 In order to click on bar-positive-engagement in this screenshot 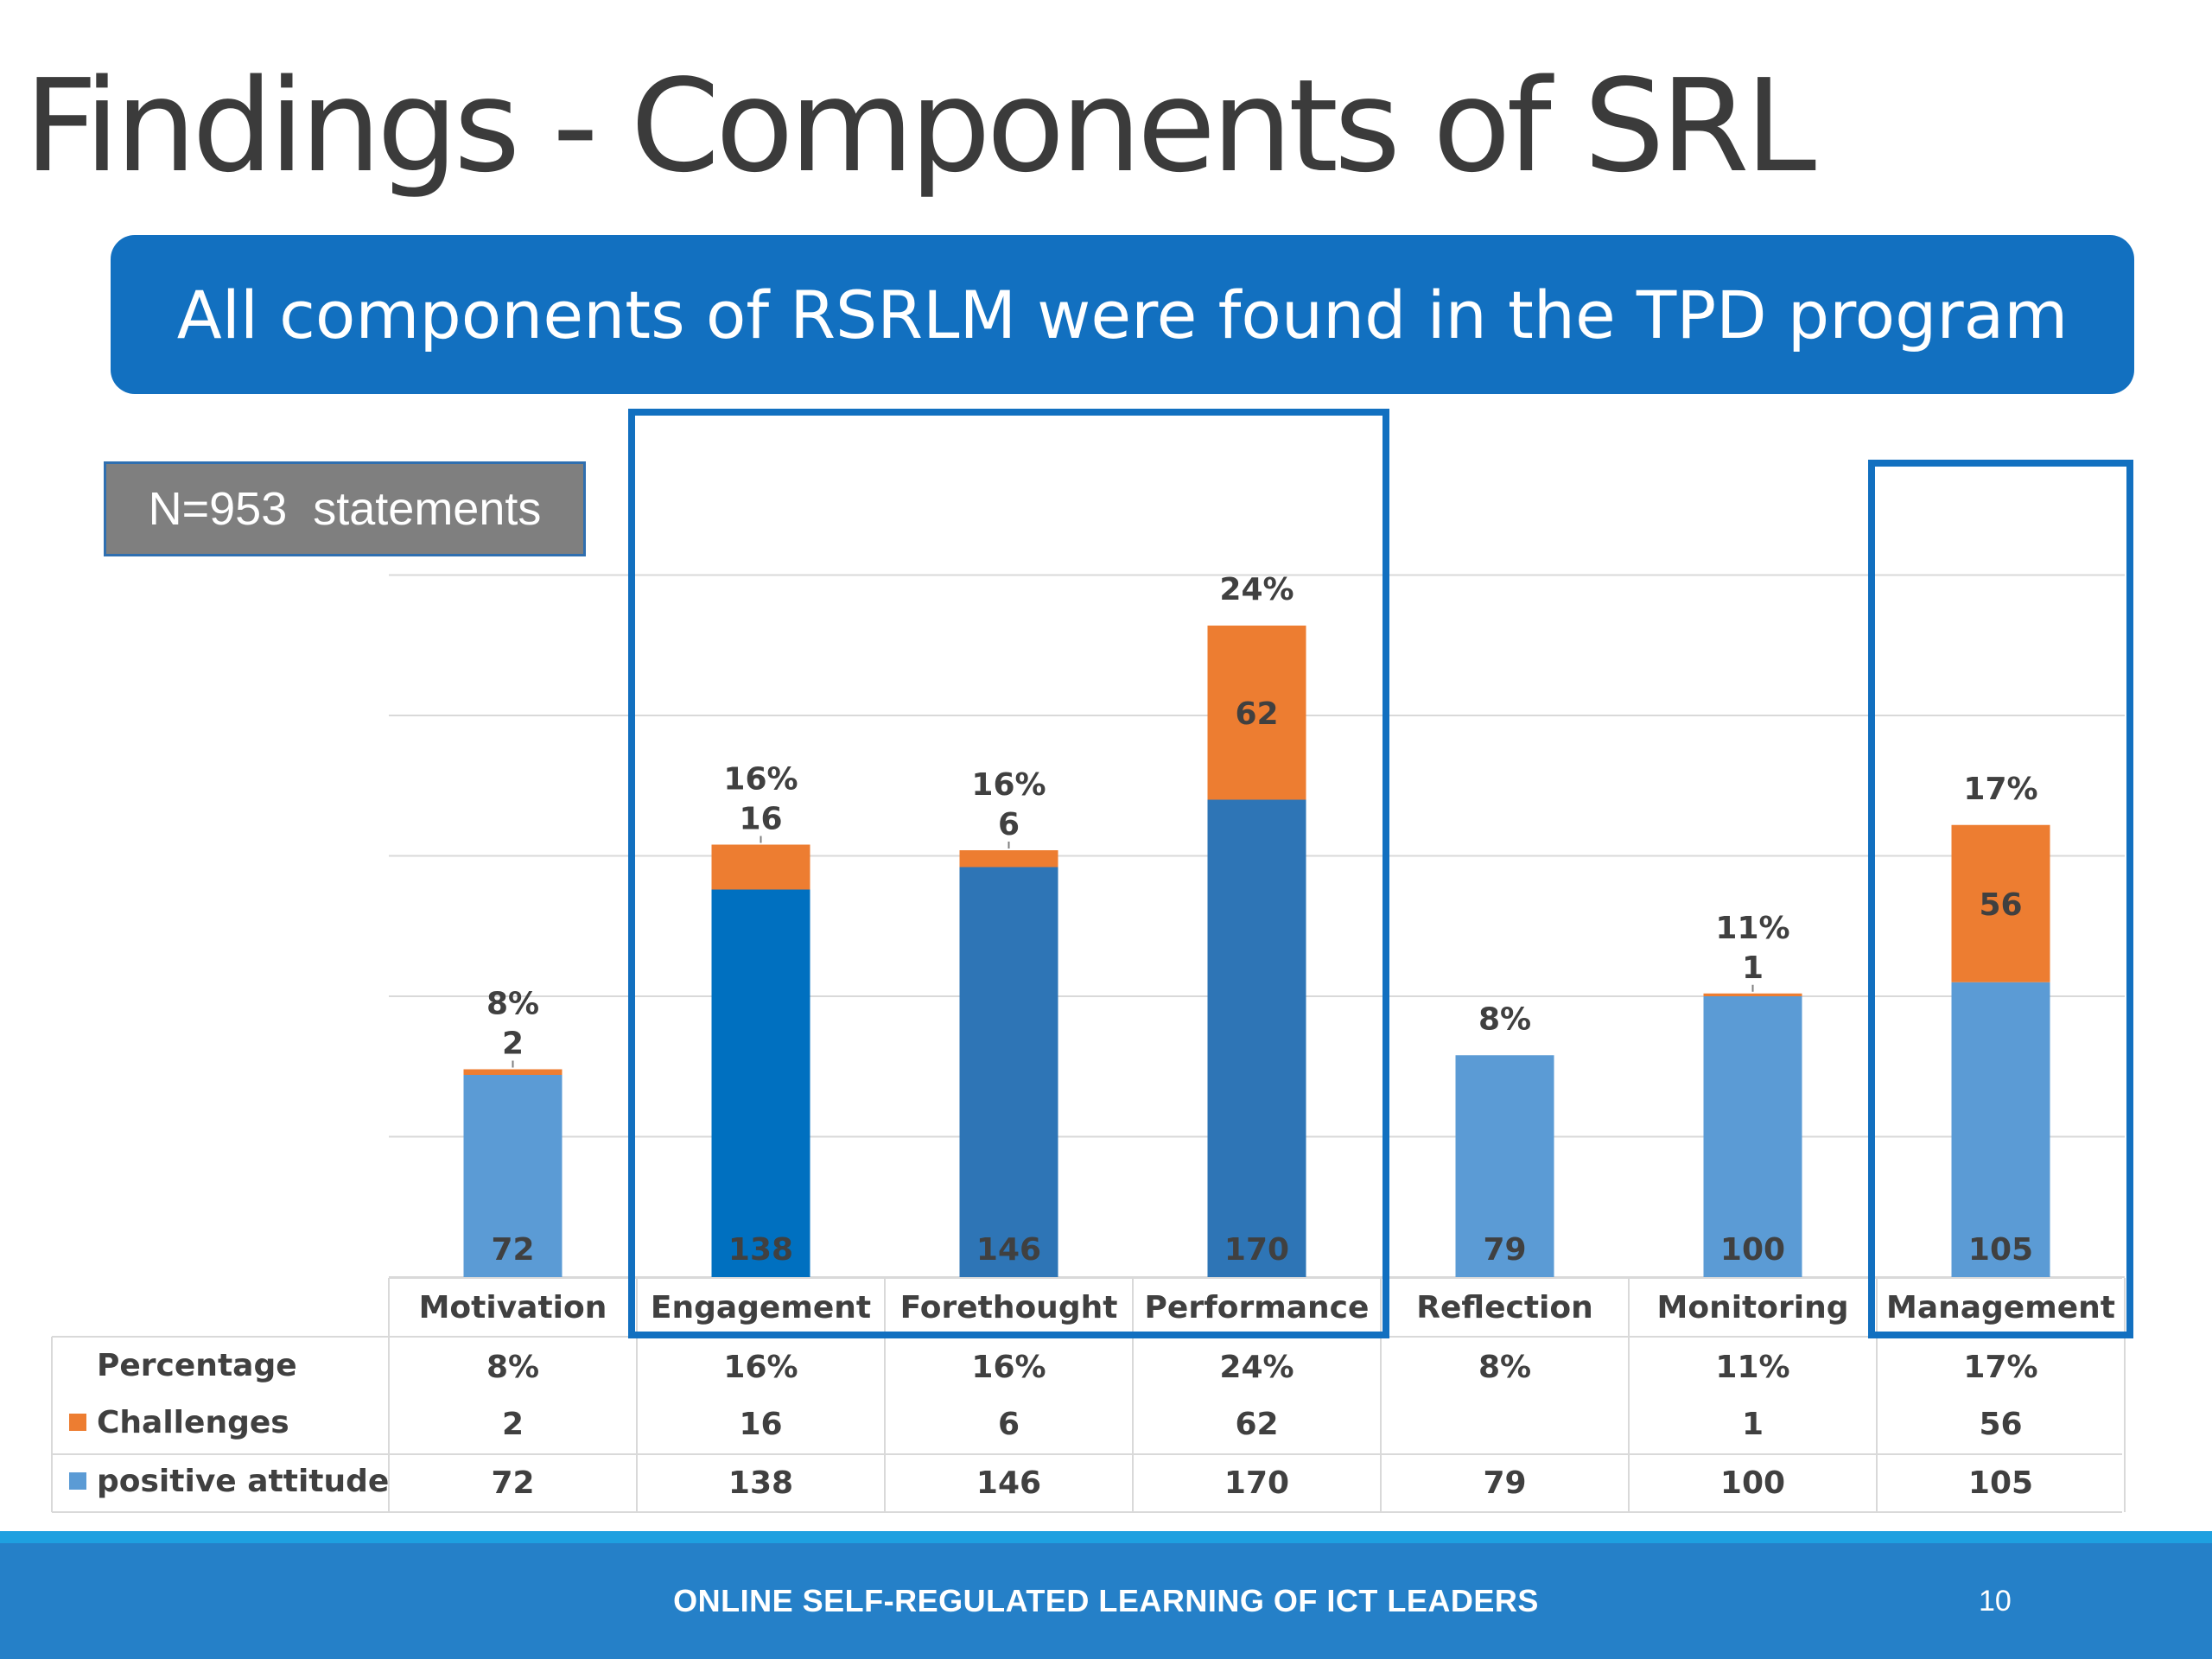, I will do `click(760, 1083)`.